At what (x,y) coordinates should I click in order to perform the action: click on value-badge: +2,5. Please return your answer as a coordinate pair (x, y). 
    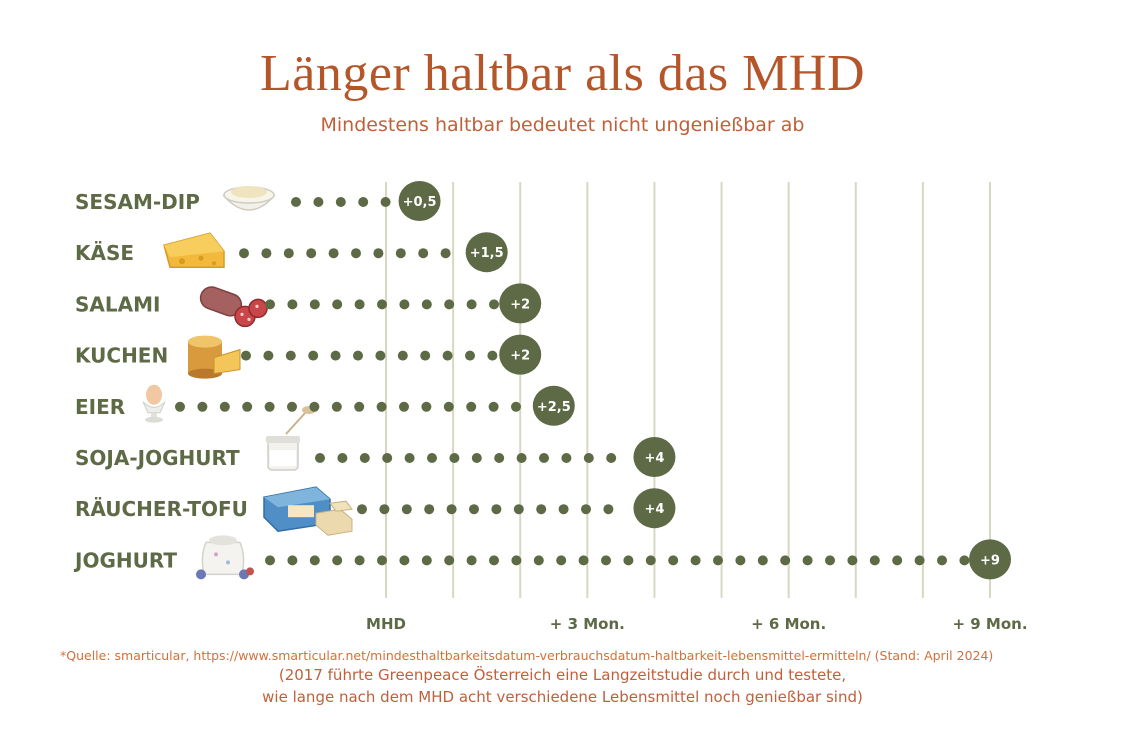
    Looking at the image, I should click on (553, 405).